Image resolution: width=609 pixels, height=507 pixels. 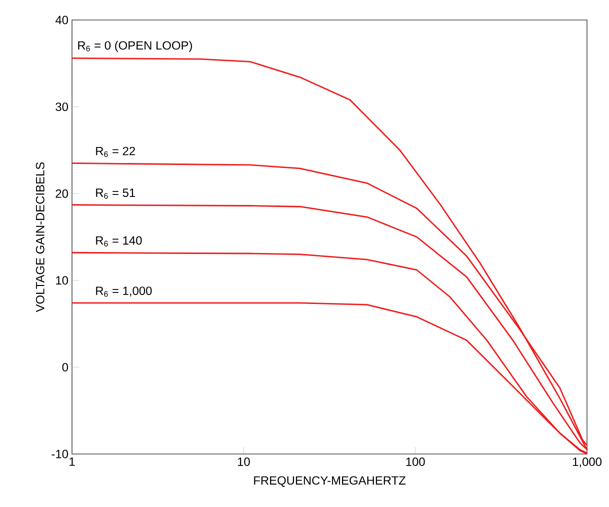 What do you see at coordinates (62, 280) in the screenshot?
I see `y-tick-label: 10` at bounding box center [62, 280].